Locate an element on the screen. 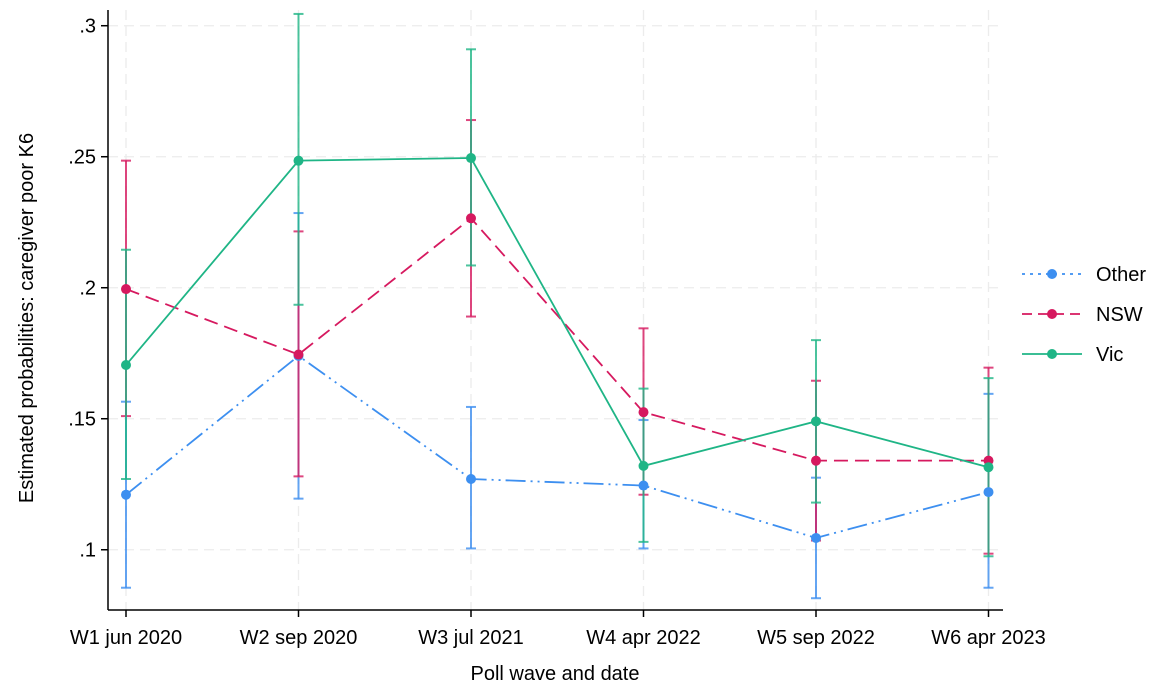  legend-item-nsw: NSW is located at coordinates (1082, 315).